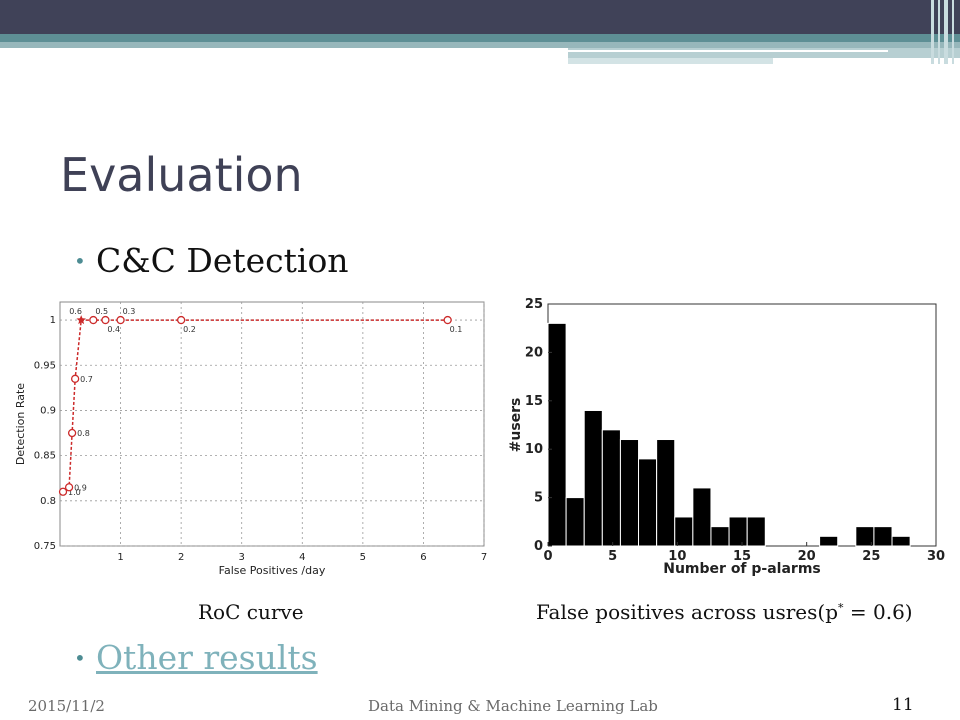 The image size is (960, 720). What do you see at coordinates (101, 311) in the screenshot?
I see `roc-point-label: 0.5` at bounding box center [101, 311].